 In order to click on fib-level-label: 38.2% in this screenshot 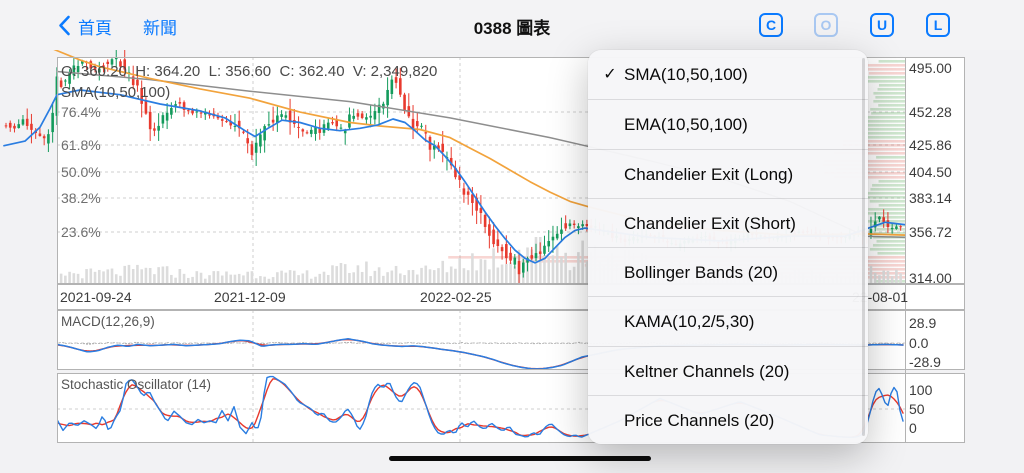, I will do `click(81, 198)`.